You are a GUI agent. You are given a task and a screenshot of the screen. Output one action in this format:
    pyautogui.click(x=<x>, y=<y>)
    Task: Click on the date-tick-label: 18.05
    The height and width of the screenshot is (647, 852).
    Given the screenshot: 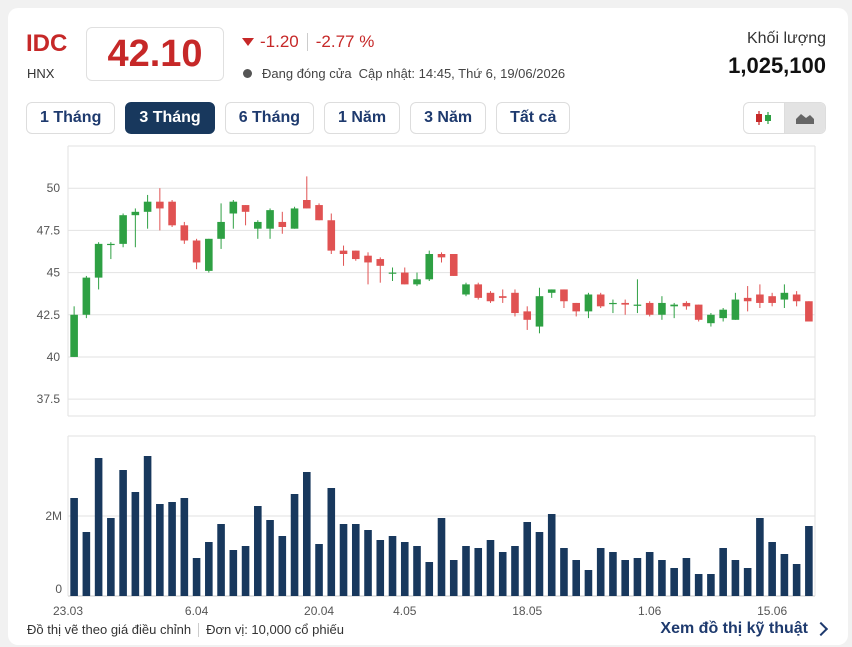 What is the action you would take?
    pyautogui.click(x=527, y=611)
    